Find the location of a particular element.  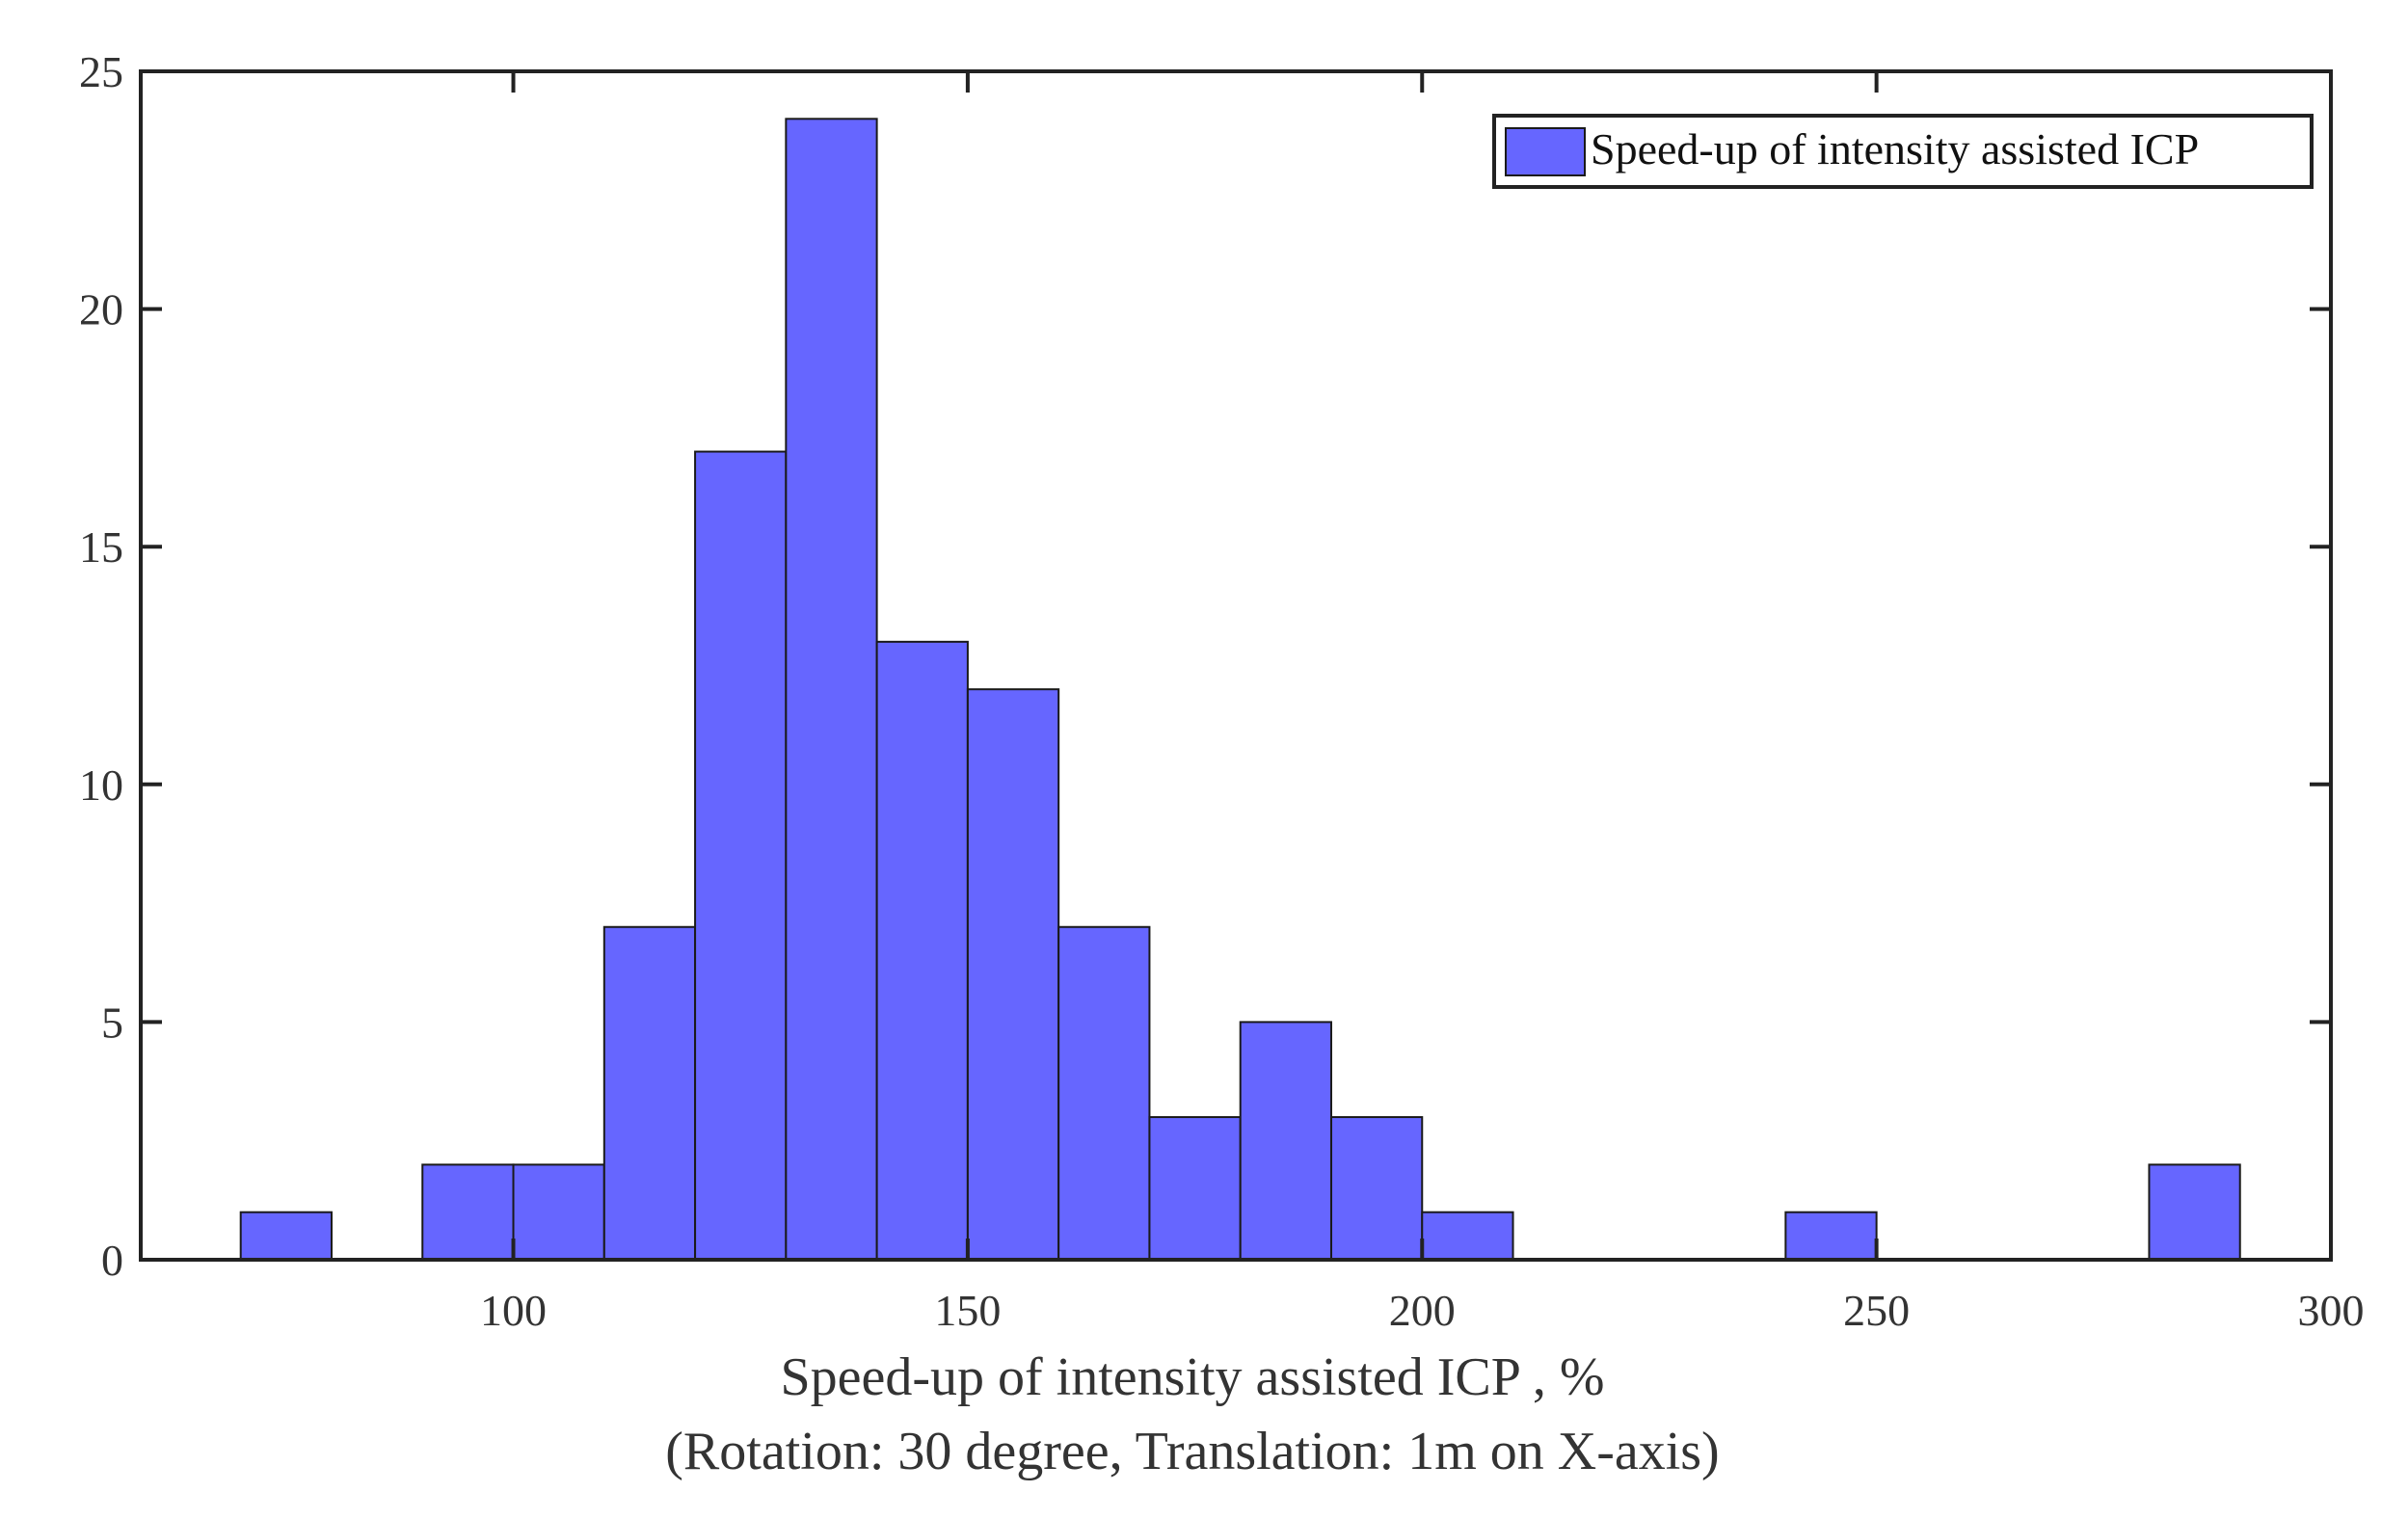

legend: Speed-up of intensity assisted ICP is located at coordinates (1903, 151).